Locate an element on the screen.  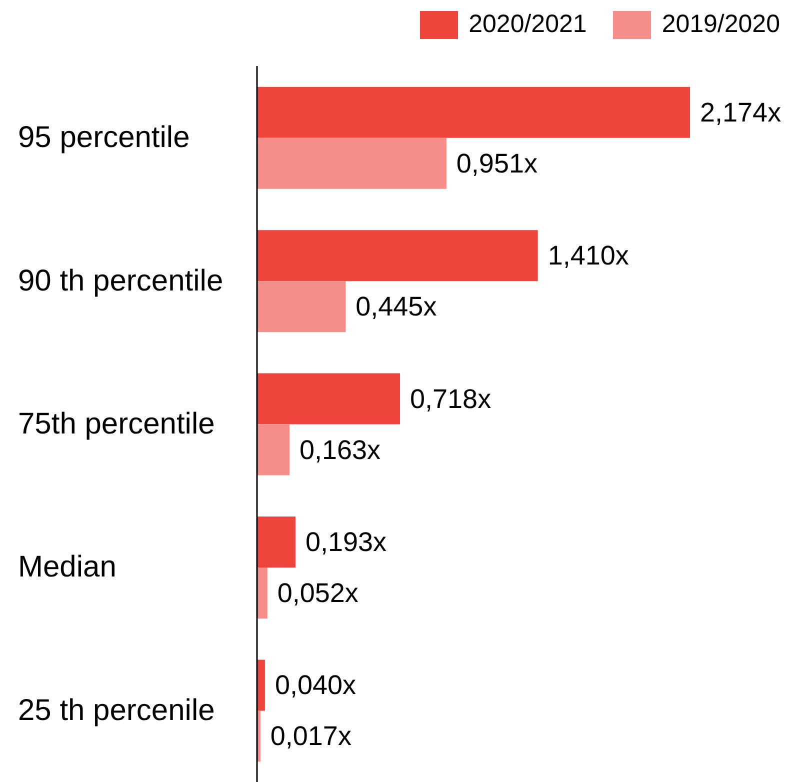
data-label: 0,951x is located at coordinates (497, 163).